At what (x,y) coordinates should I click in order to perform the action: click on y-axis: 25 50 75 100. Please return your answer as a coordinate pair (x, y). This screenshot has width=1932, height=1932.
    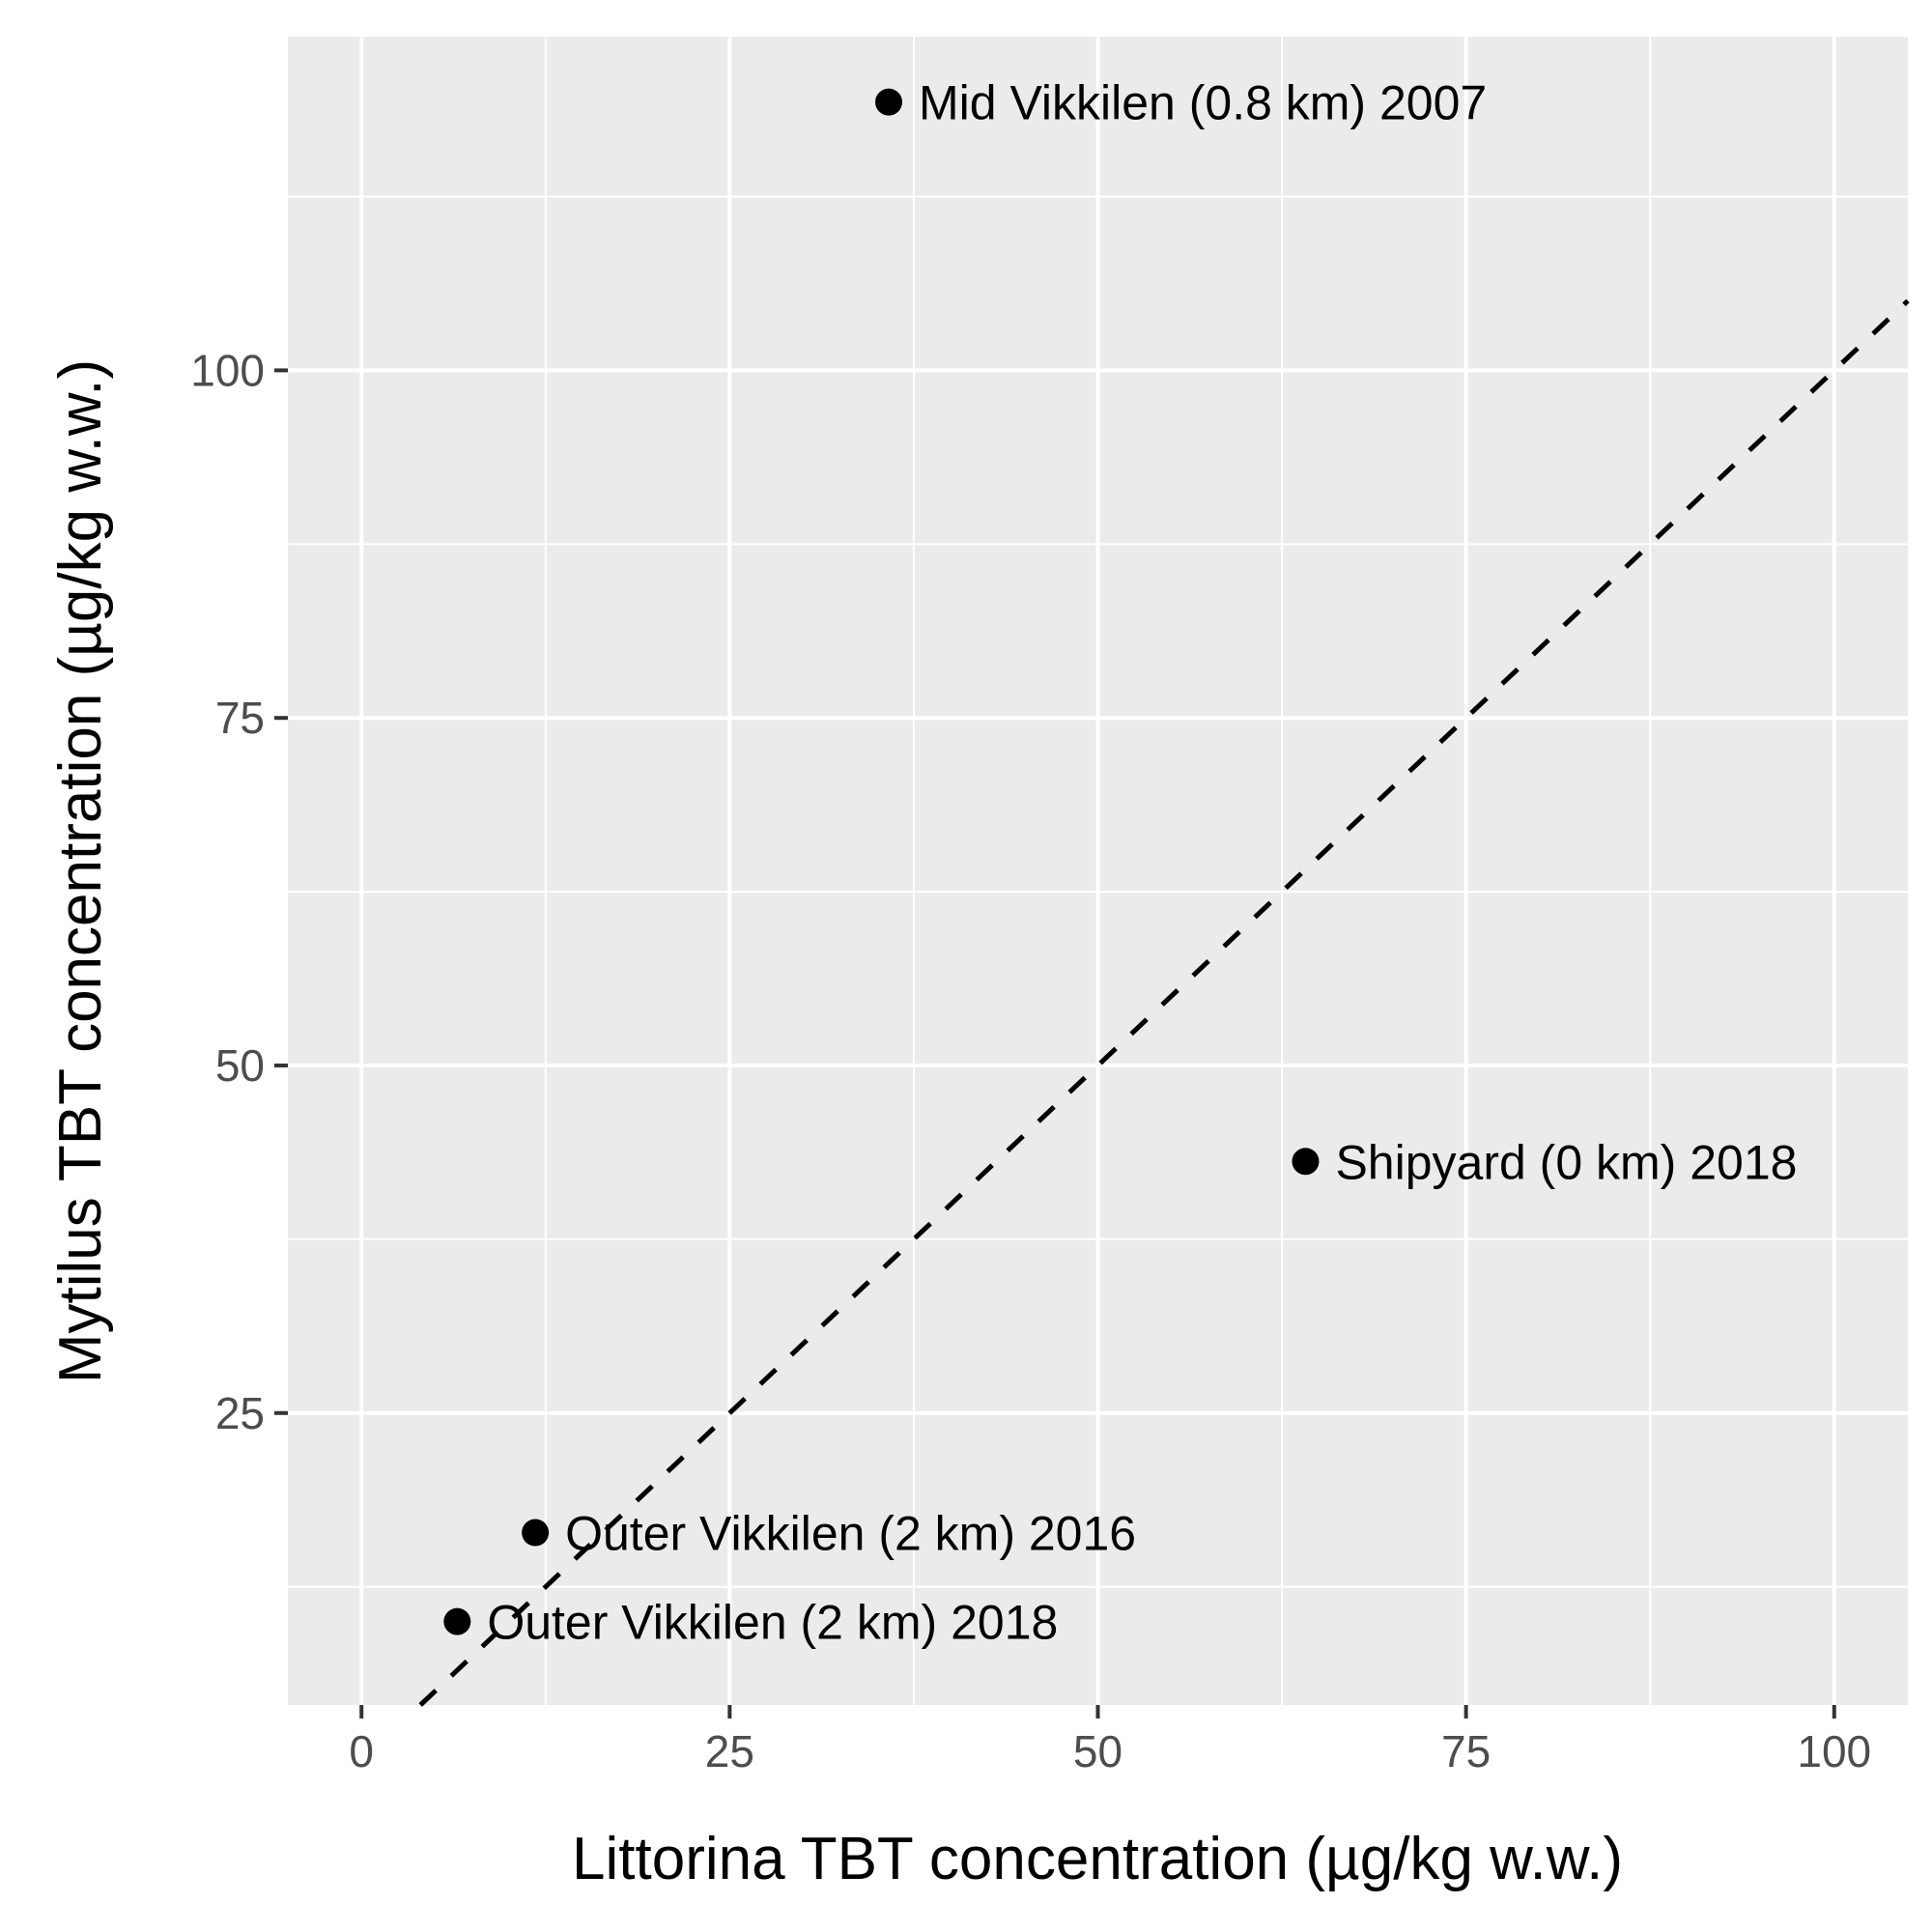
    Looking at the image, I should click on (239, 891).